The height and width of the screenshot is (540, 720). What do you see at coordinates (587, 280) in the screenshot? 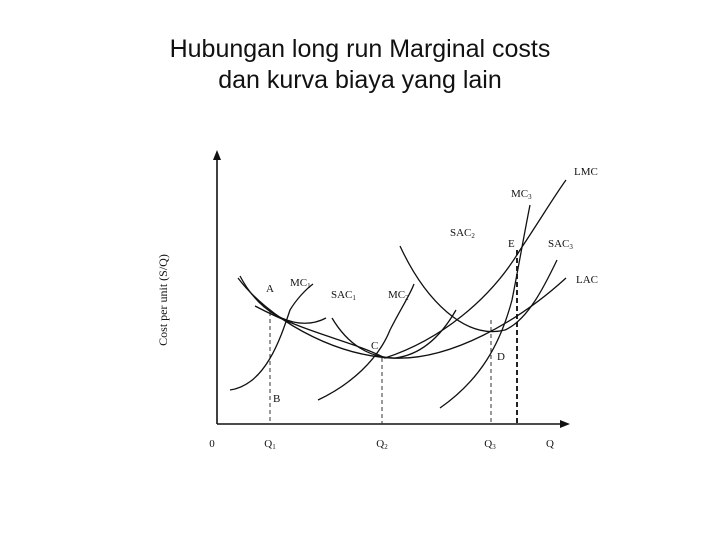
I see `lac-label: LAC` at bounding box center [587, 280].